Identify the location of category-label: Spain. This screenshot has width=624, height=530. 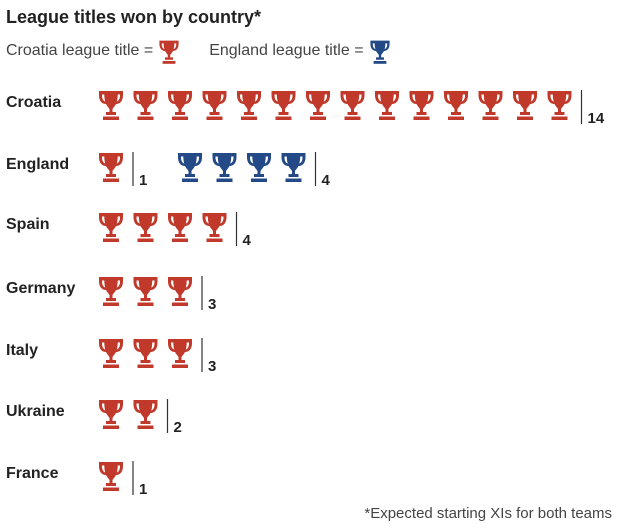
(28, 224).